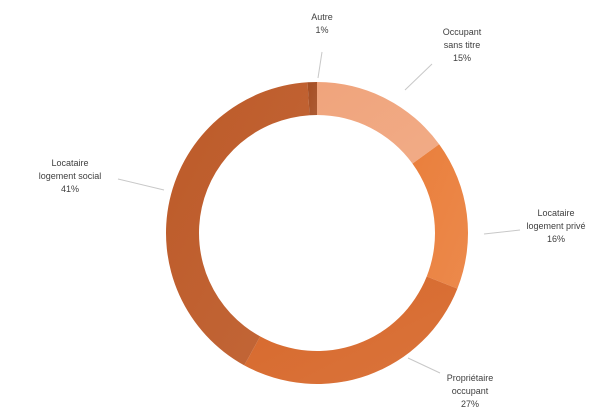  Describe the element at coordinates (556, 239) in the screenshot. I see `slice-percent-label: 16%` at that location.